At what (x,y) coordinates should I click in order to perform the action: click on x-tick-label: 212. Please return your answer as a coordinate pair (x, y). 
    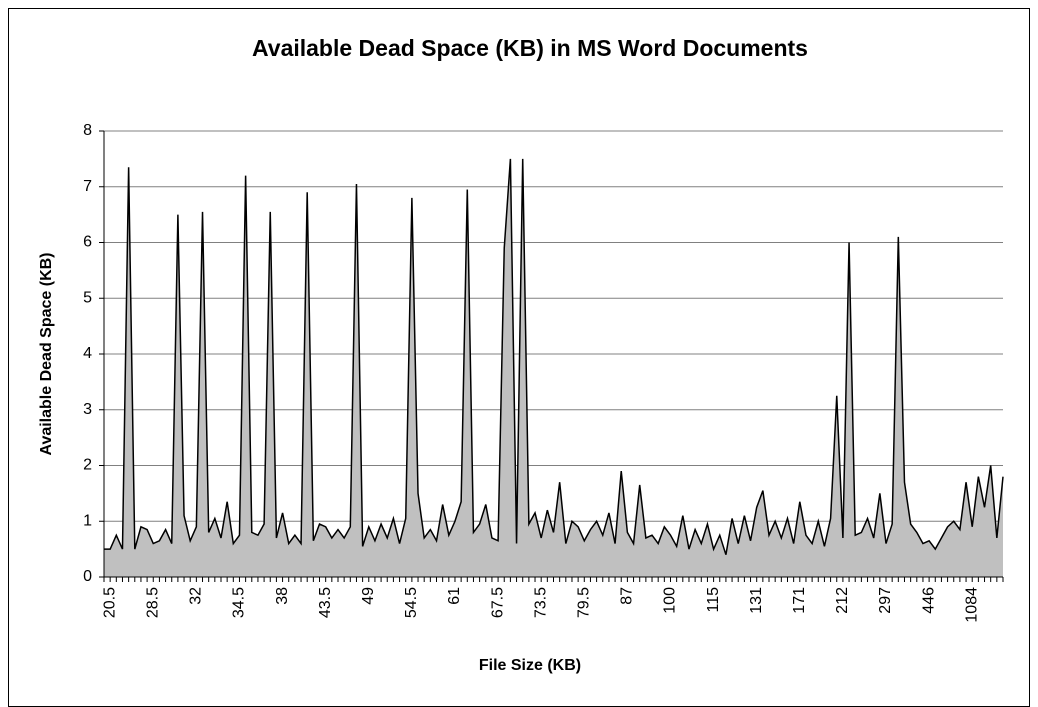
    Looking at the image, I should click on (842, 600).